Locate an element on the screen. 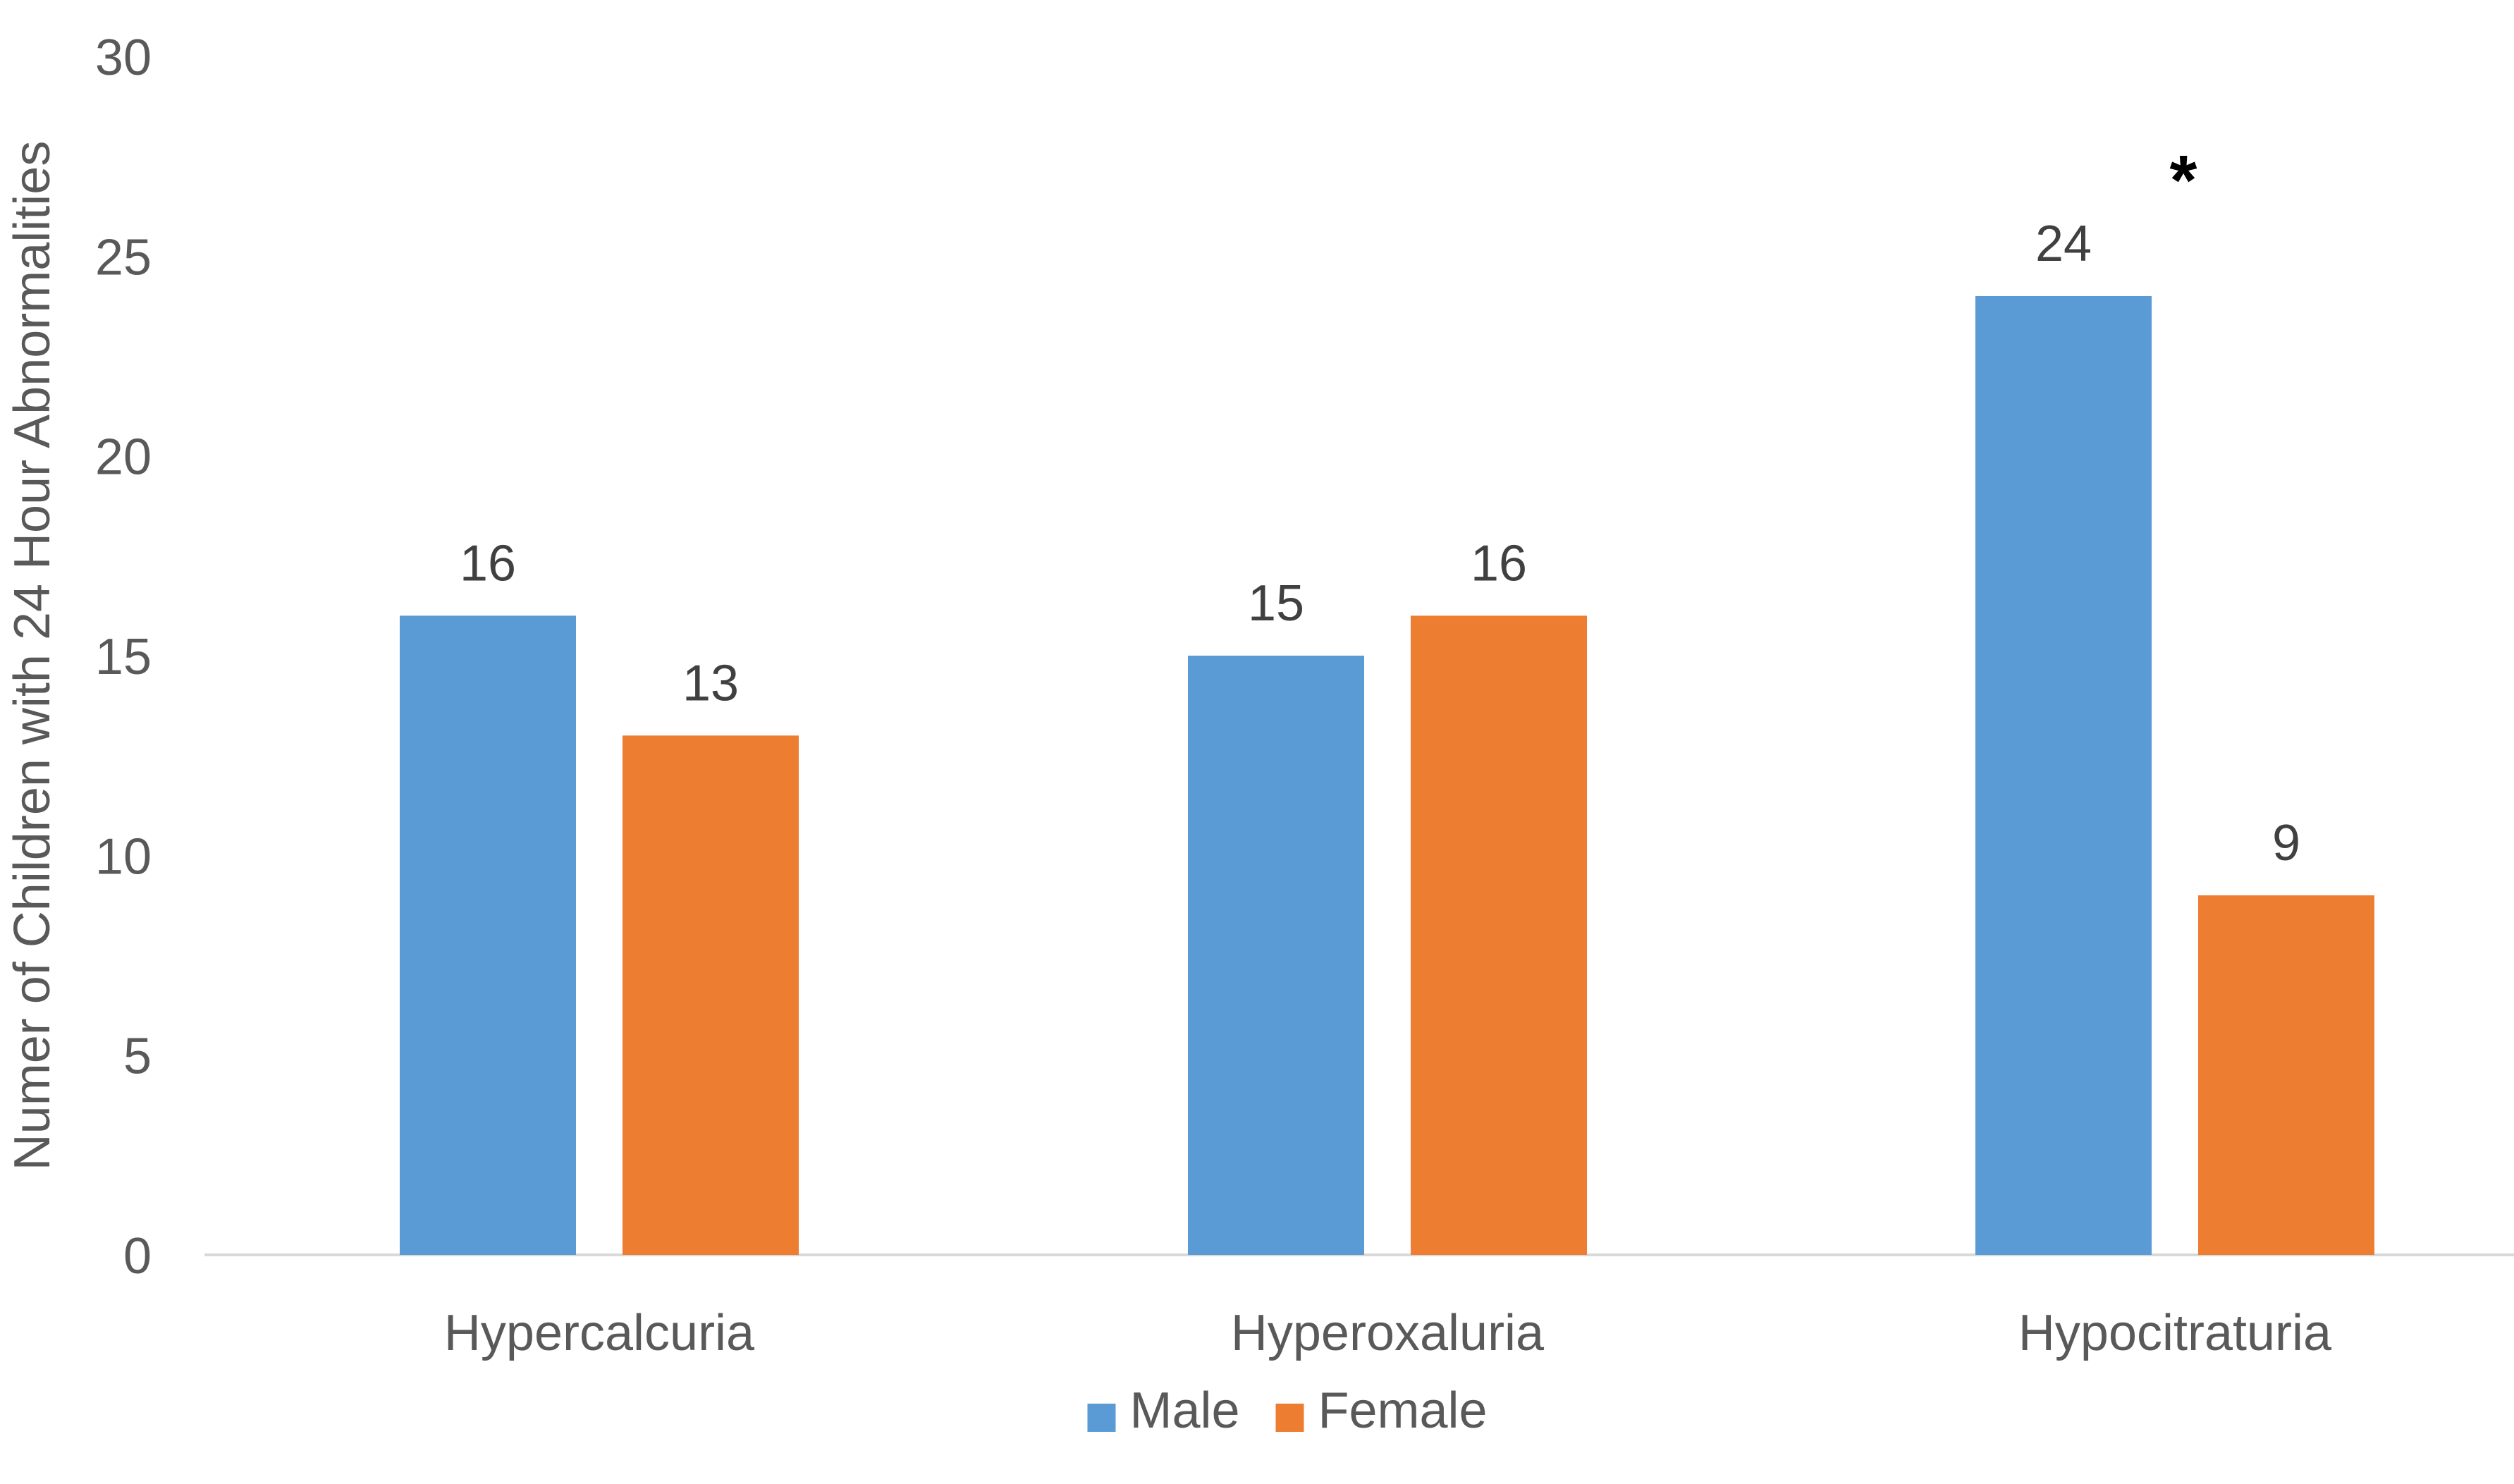 This screenshot has width=2514, height=1484. annotation-asterisk: * is located at coordinates (2183, 181).